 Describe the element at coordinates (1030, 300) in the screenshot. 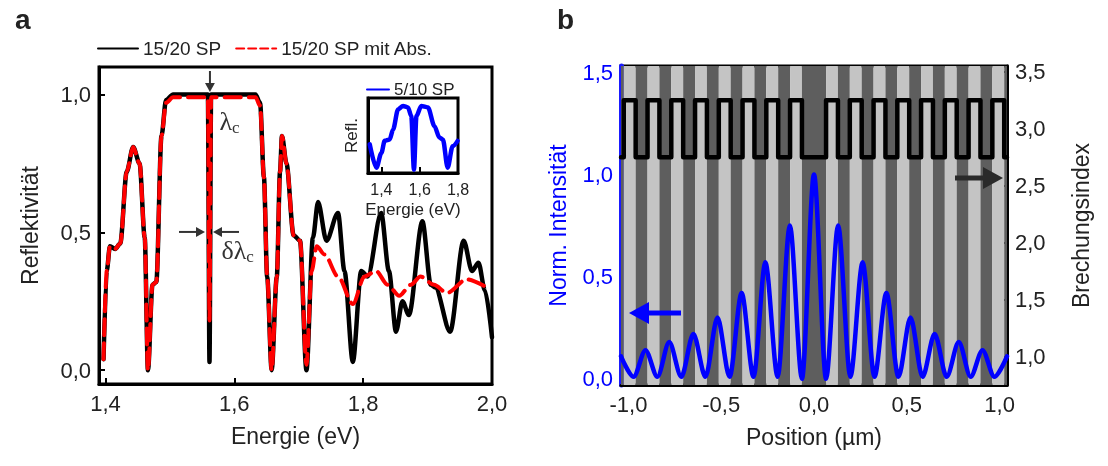

I see `y2-tick-label: 1,5` at that location.